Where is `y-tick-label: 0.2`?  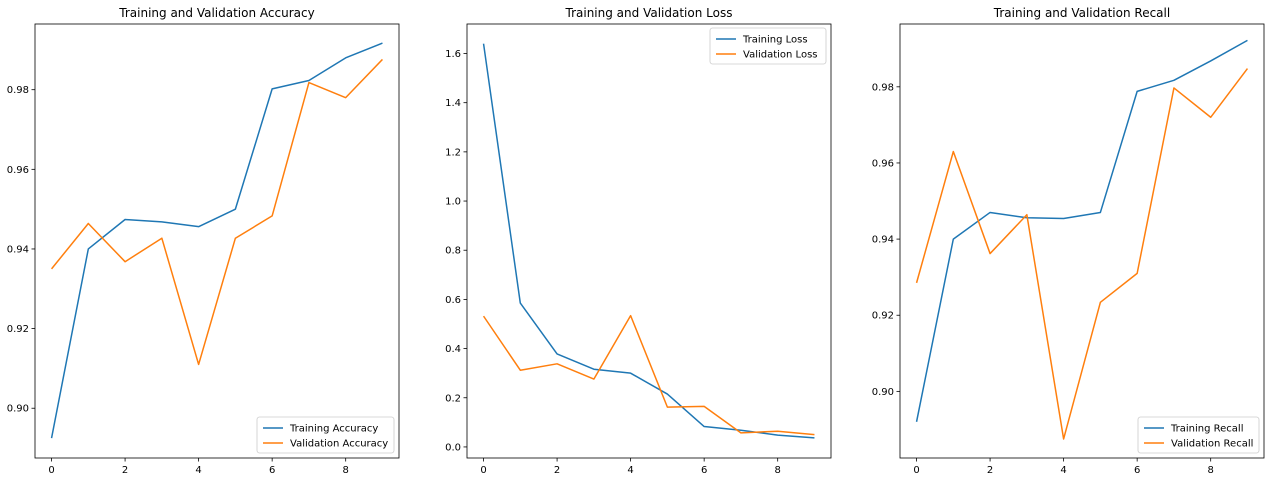 y-tick-label: 0.2 is located at coordinates (453, 398).